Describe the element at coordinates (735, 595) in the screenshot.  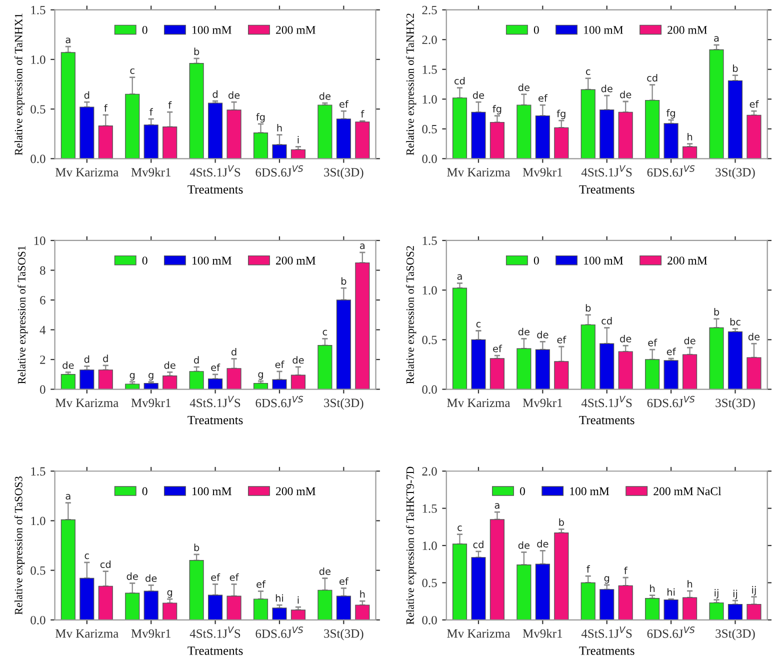
I see `data-label: ij` at that location.